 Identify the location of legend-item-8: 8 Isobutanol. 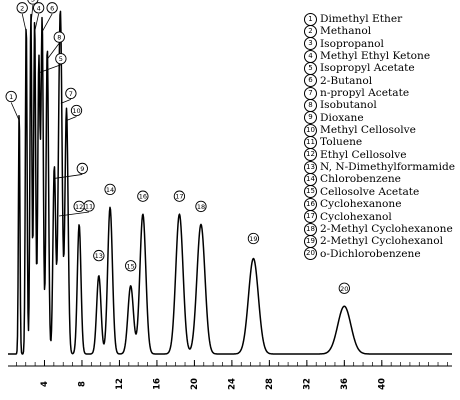
(382, 106).